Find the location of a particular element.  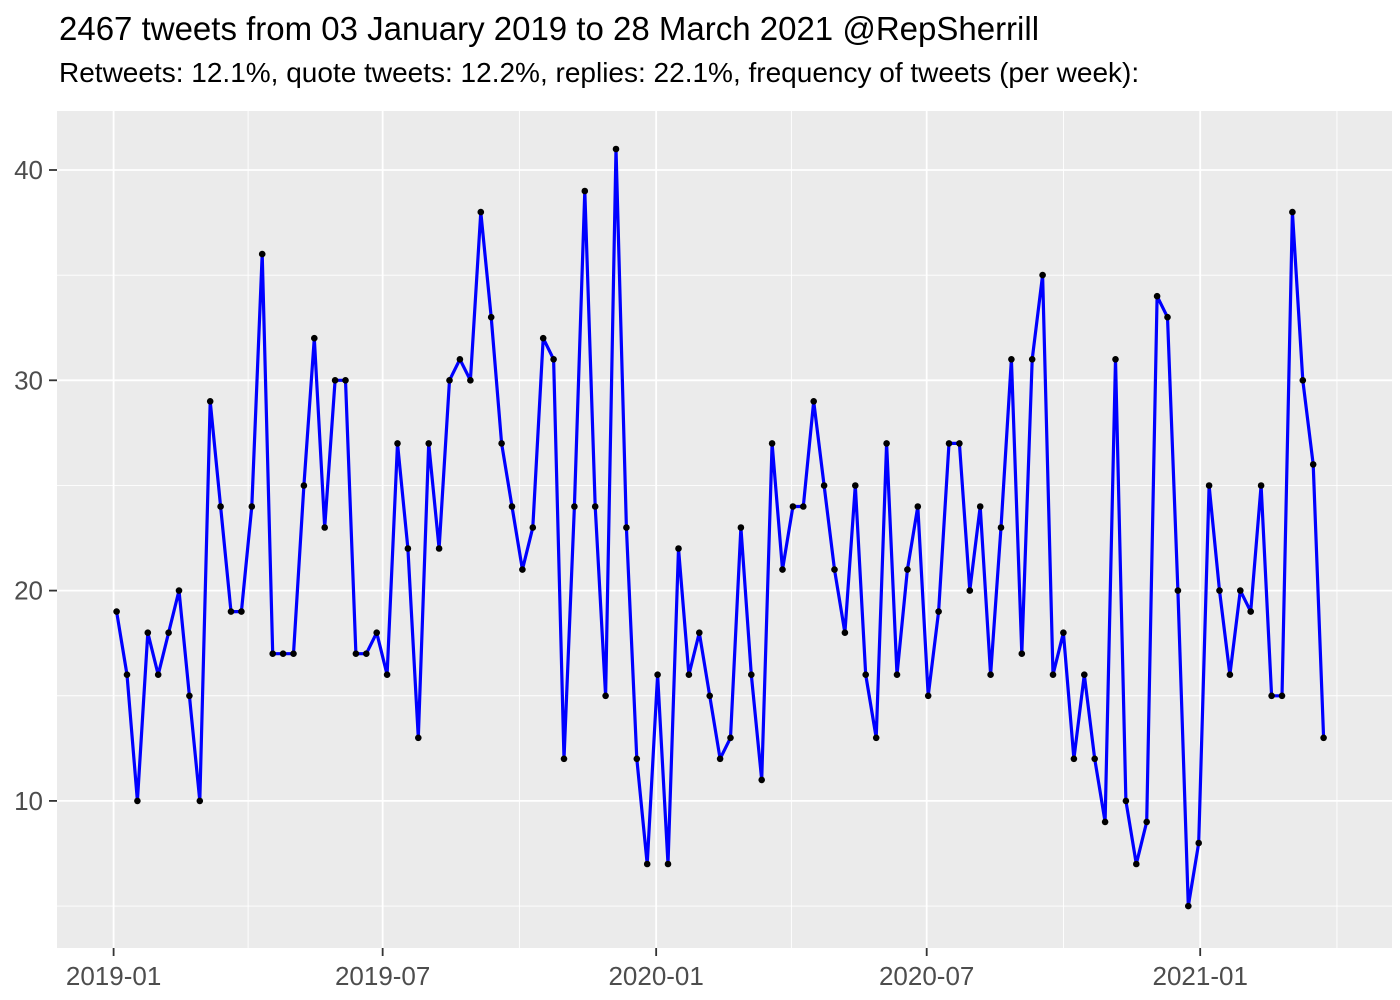

x-tick-label: 2019-07 is located at coordinates (382, 976).